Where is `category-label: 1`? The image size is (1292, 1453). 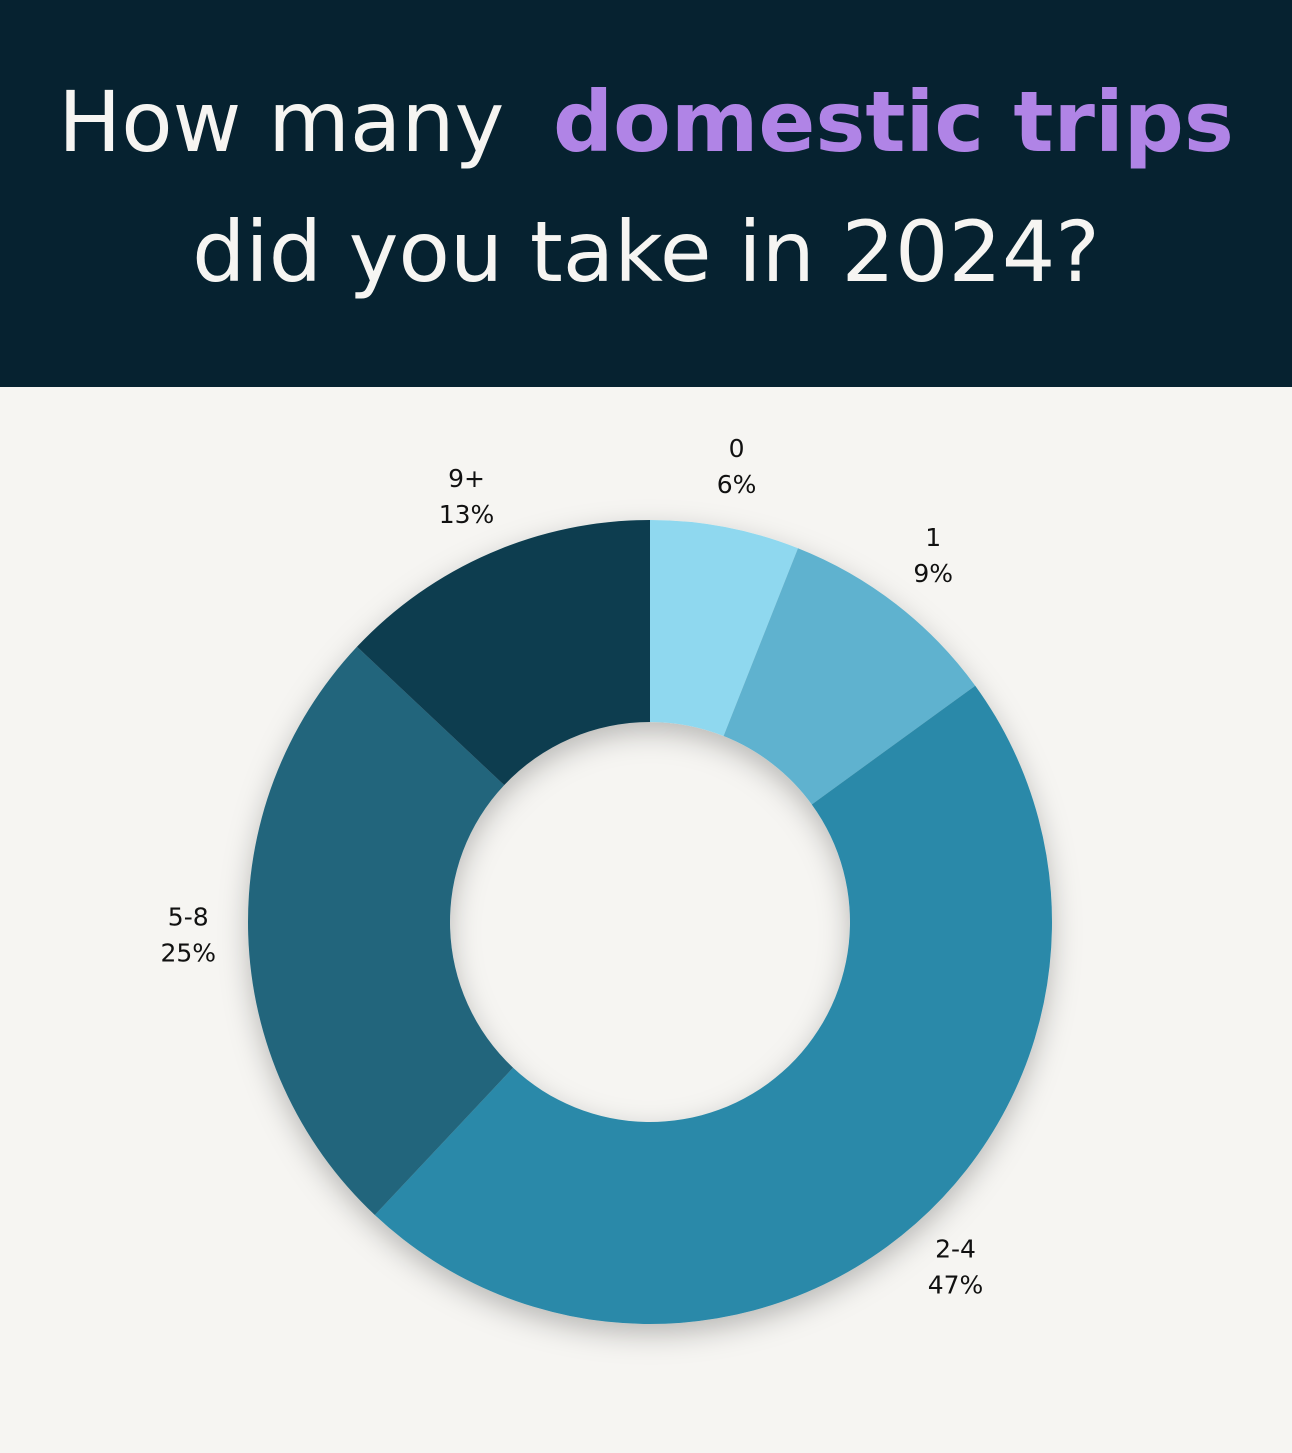 category-label: 1 is located at coordinates (933, 537).